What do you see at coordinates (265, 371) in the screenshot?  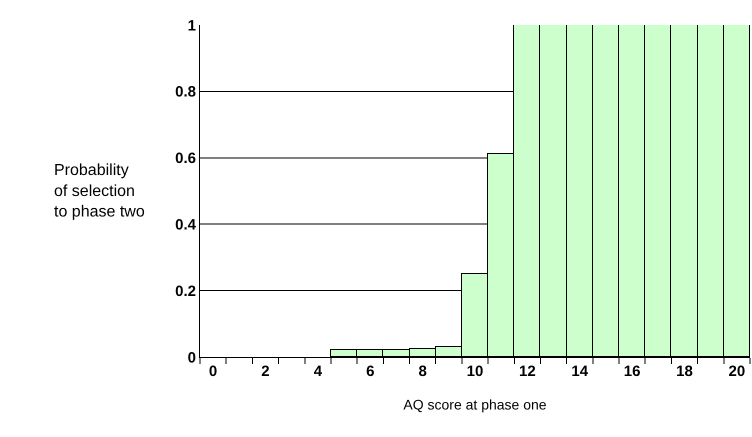 I see `x-tick-label: 2` at bounding box center [265, 371].